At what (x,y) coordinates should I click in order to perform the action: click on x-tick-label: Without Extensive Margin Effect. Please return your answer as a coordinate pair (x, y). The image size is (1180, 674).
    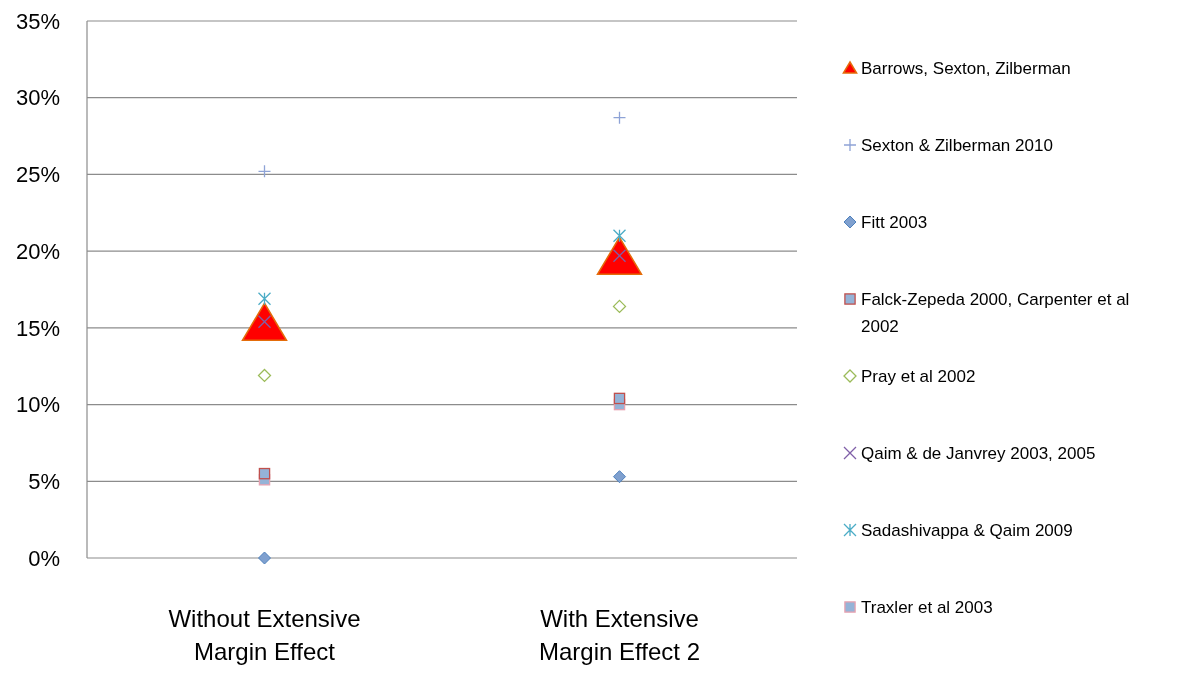
    Looking at the image, I should click on (264, 635).